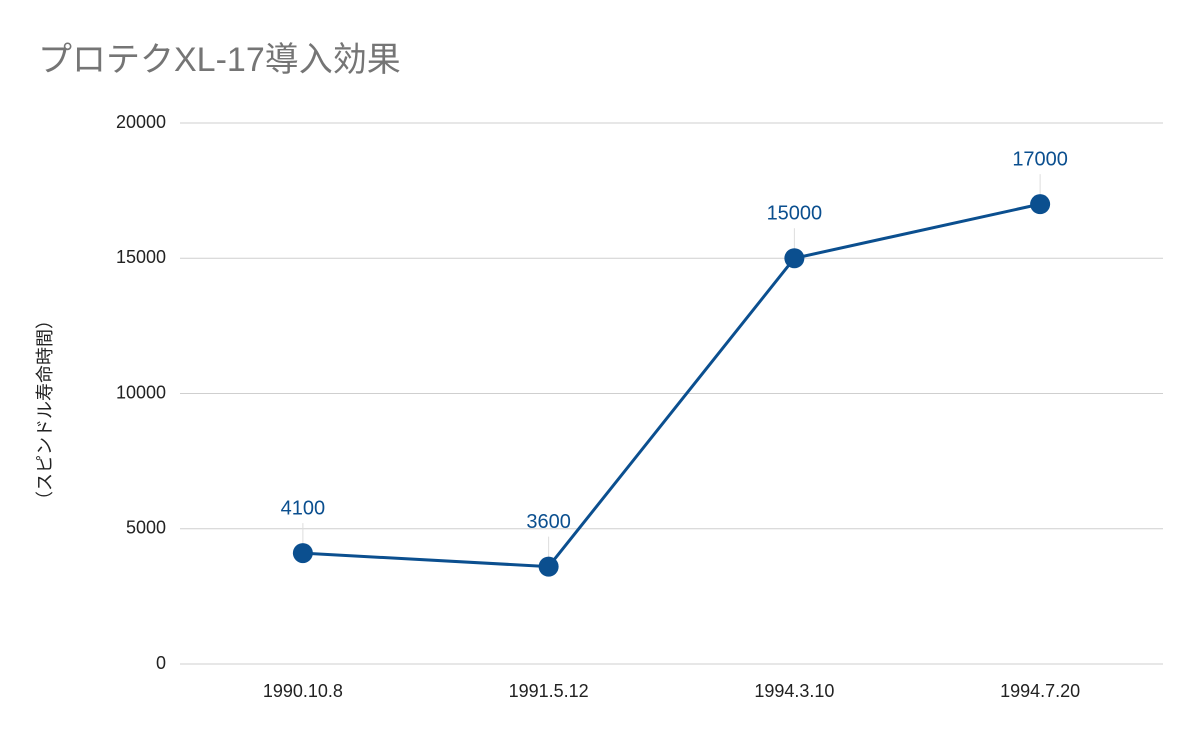 The image size is (1200, 742). What do you see at coordinates (794, 691) in the screenshot?
I see `x-tick-label: 1994.3.10` at bounding box center [794, 691].